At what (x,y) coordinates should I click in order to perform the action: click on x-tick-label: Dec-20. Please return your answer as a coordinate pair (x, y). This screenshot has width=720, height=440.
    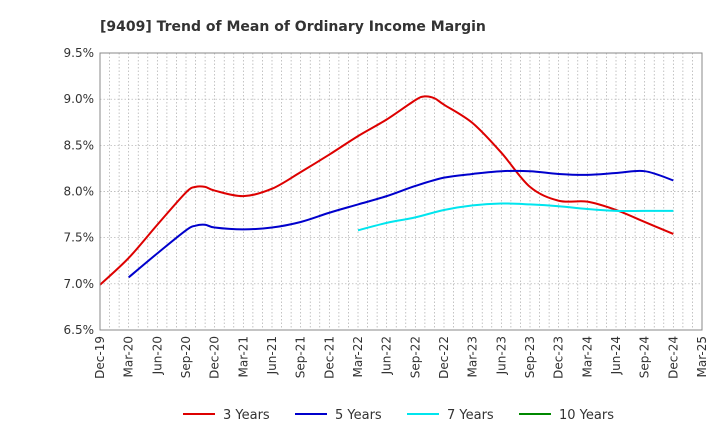
    Looking at the image, I should click on (215, 357).